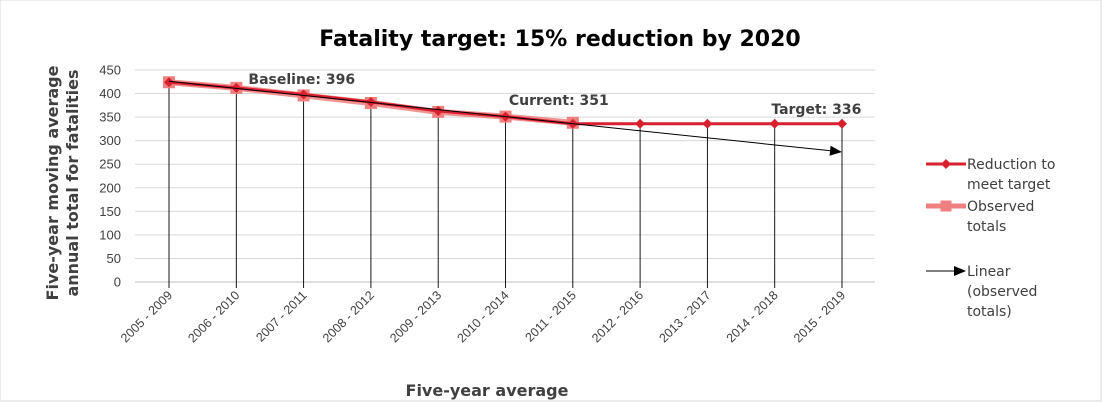  Describe the element at coordinates (72, 182) in the screenshot. I see `y-axis-title-line-2: annual total for fatalities` at that location.